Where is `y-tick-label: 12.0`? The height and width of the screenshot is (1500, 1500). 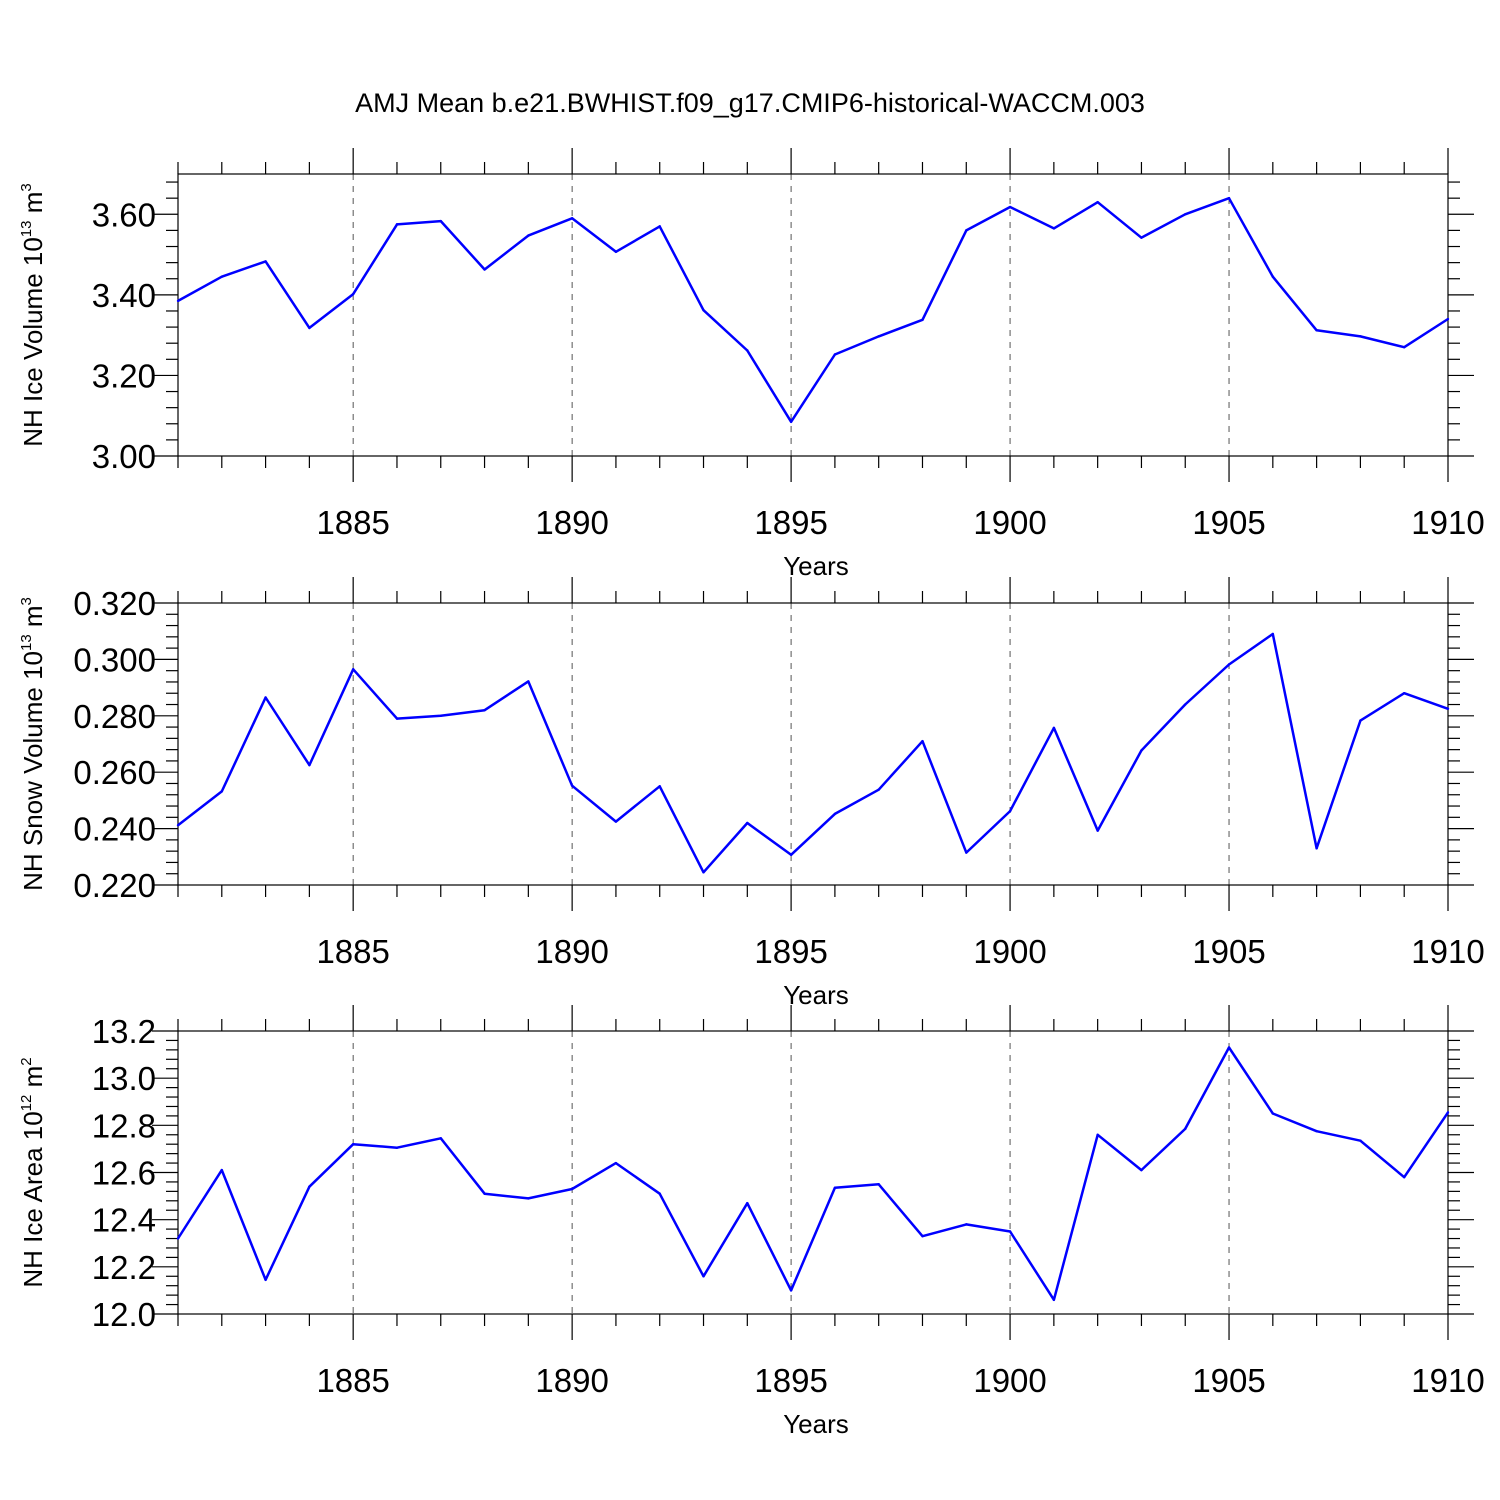 y-tick-label: 12.0 is located at coordinates (124, 1314).